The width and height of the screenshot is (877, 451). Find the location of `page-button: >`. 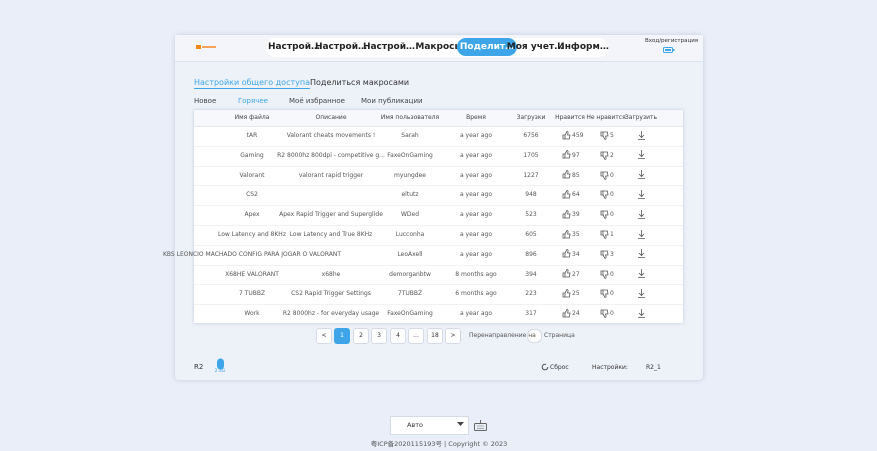

page-button: > is located at coordinates (453, 336).